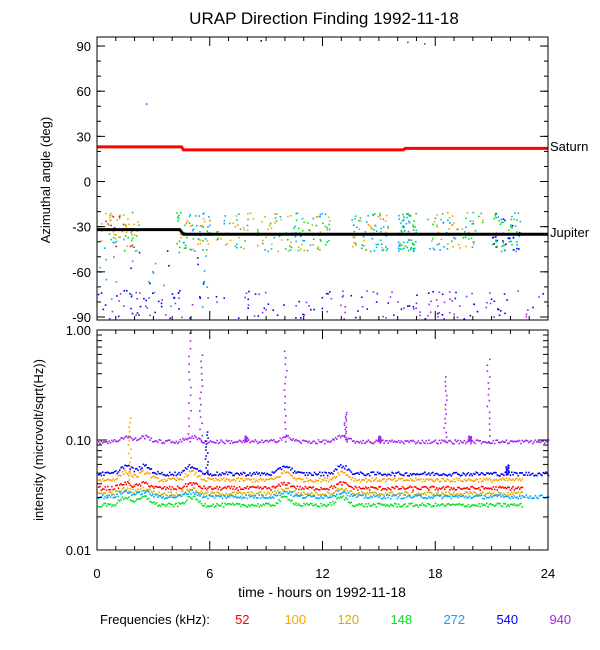 This screenshot has width=600, height=650. Describe the element at coordinates (78, 330) in the screenshot. I see `intensity-tick-label: 1.00` at that location.